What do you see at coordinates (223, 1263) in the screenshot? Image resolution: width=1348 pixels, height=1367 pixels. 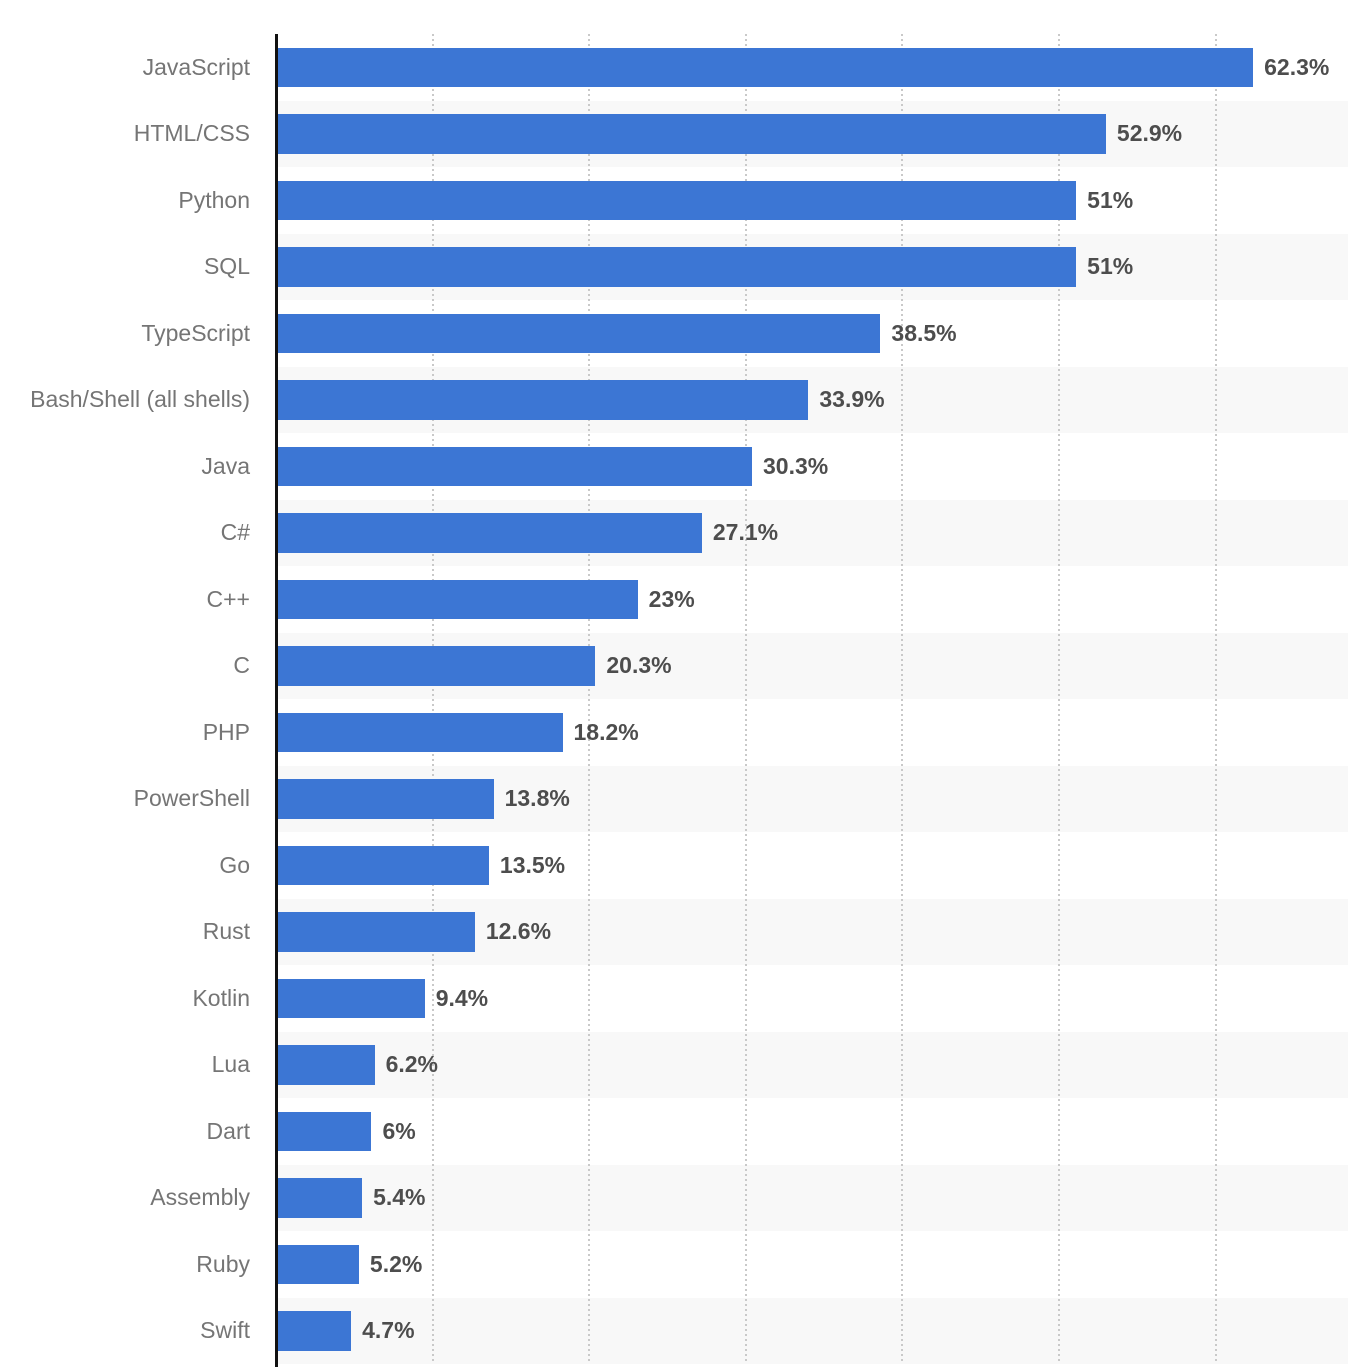 I see `category-label: Ruby` at bounding box center [223, 1263].